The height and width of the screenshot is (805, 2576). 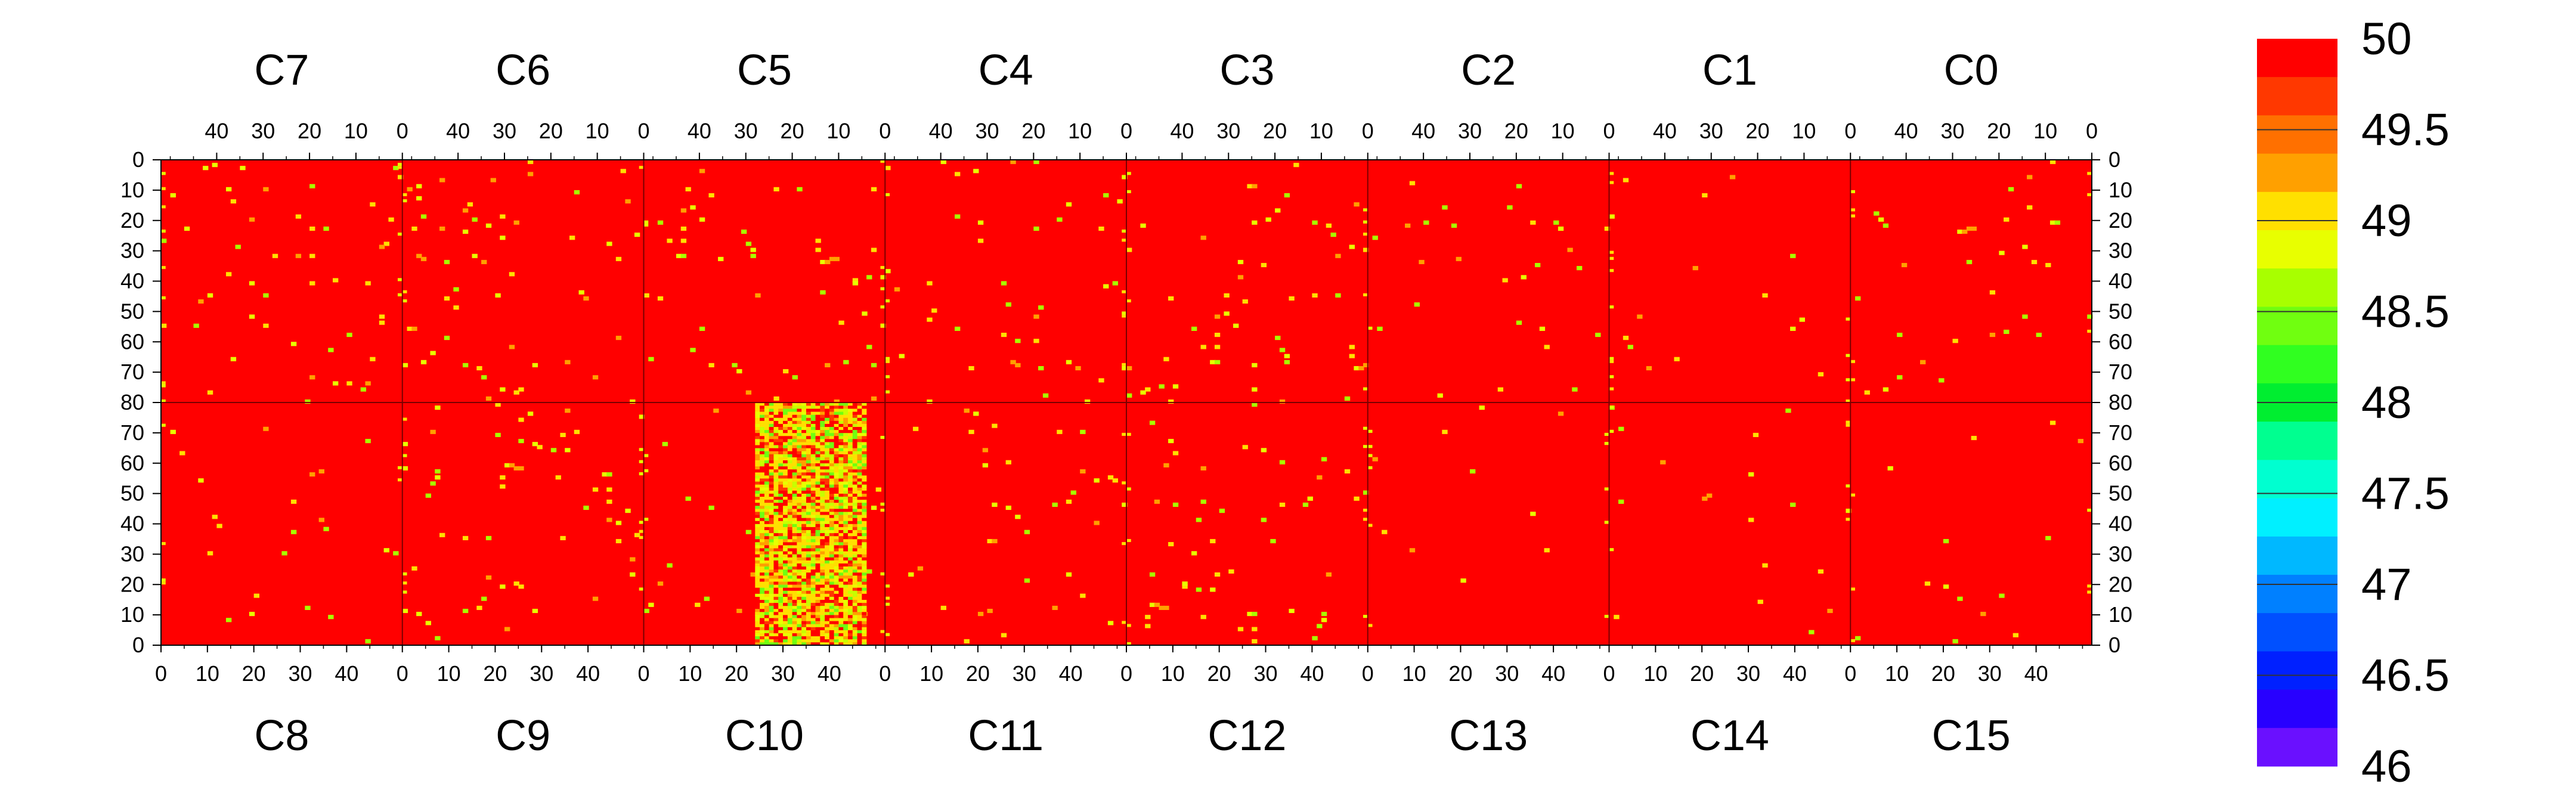 I want to click on left-y-tick-label: 80, so click(x=132, y=402).